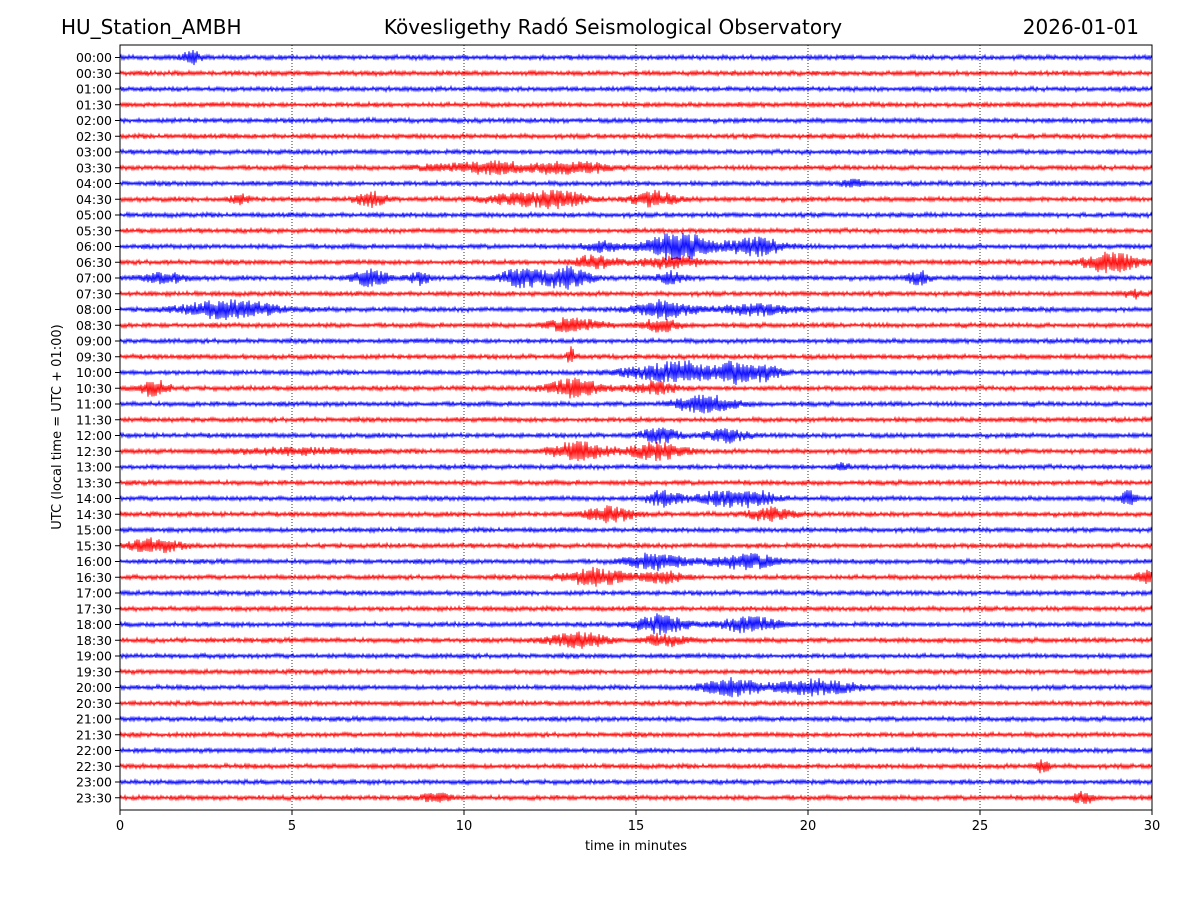  Describe the element at coordinates (94, 104) in the screenshot. I see `y-tick-label: 01:30` at that location.